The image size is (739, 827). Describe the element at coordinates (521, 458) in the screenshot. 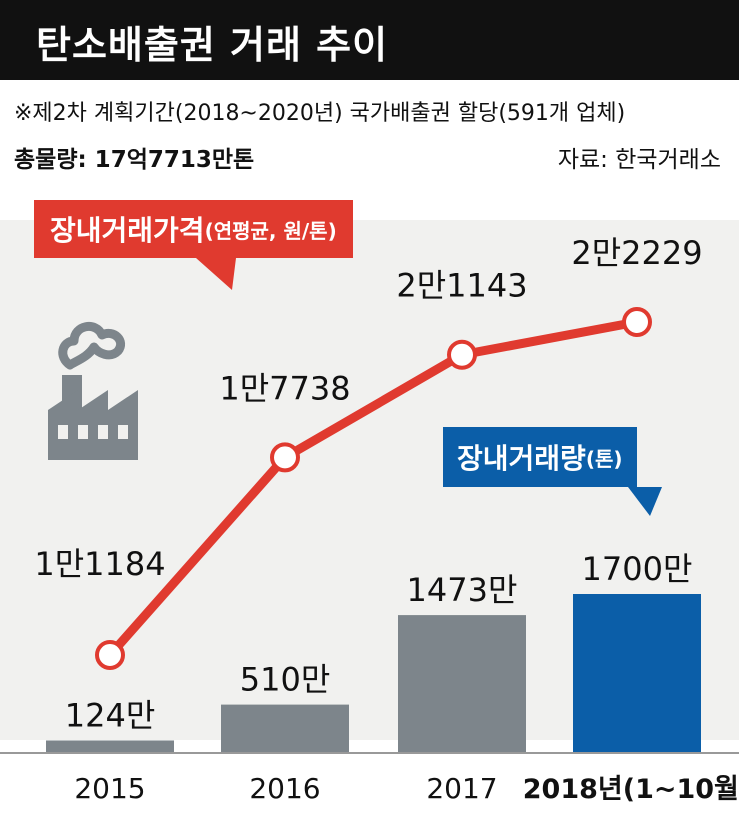

I see `volume-legend-label: 장내거래량` at that location.